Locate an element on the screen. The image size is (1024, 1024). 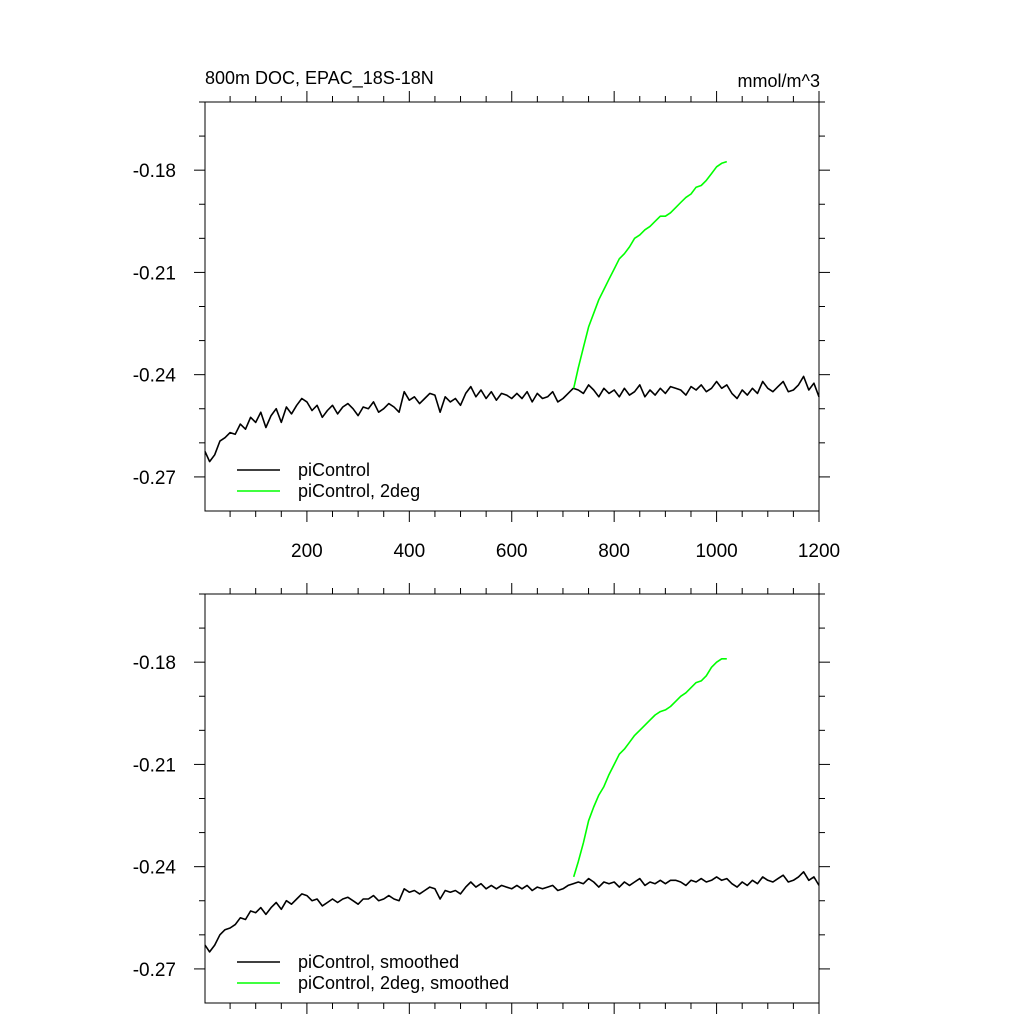
legend-label: piControl is located at coordinates (334, 470).